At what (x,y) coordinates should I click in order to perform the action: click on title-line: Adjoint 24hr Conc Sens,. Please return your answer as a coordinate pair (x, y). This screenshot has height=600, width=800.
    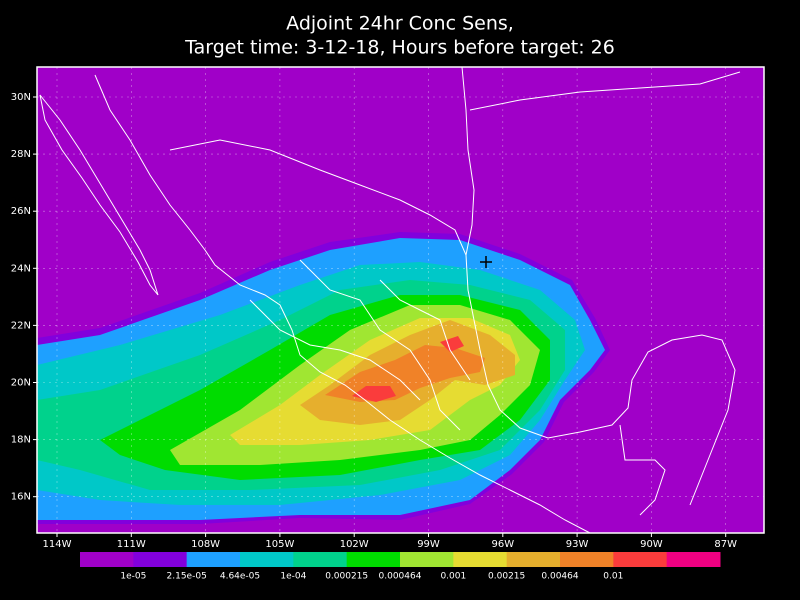
    Looking at the image, I should click on (400, 24).